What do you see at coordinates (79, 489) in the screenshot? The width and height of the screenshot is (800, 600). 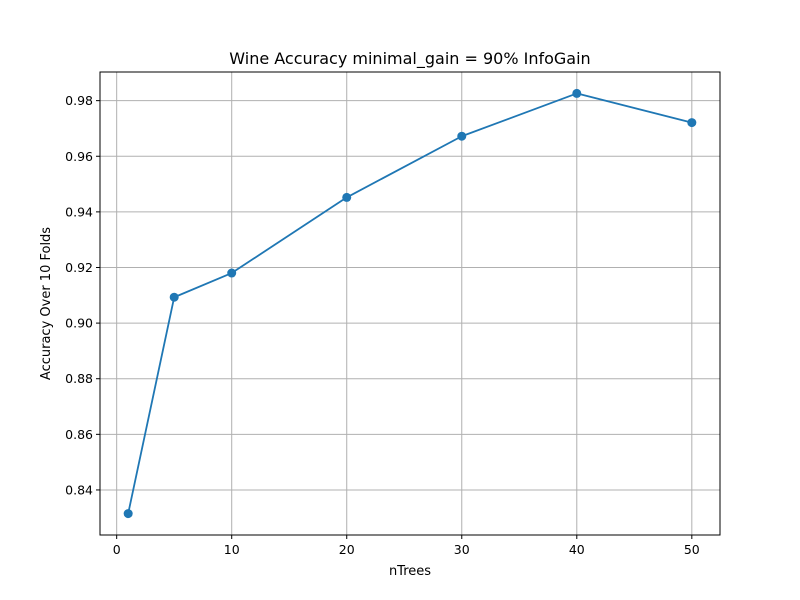 I see `y-tick-label: 0.84` at bounding box center [79, 489].